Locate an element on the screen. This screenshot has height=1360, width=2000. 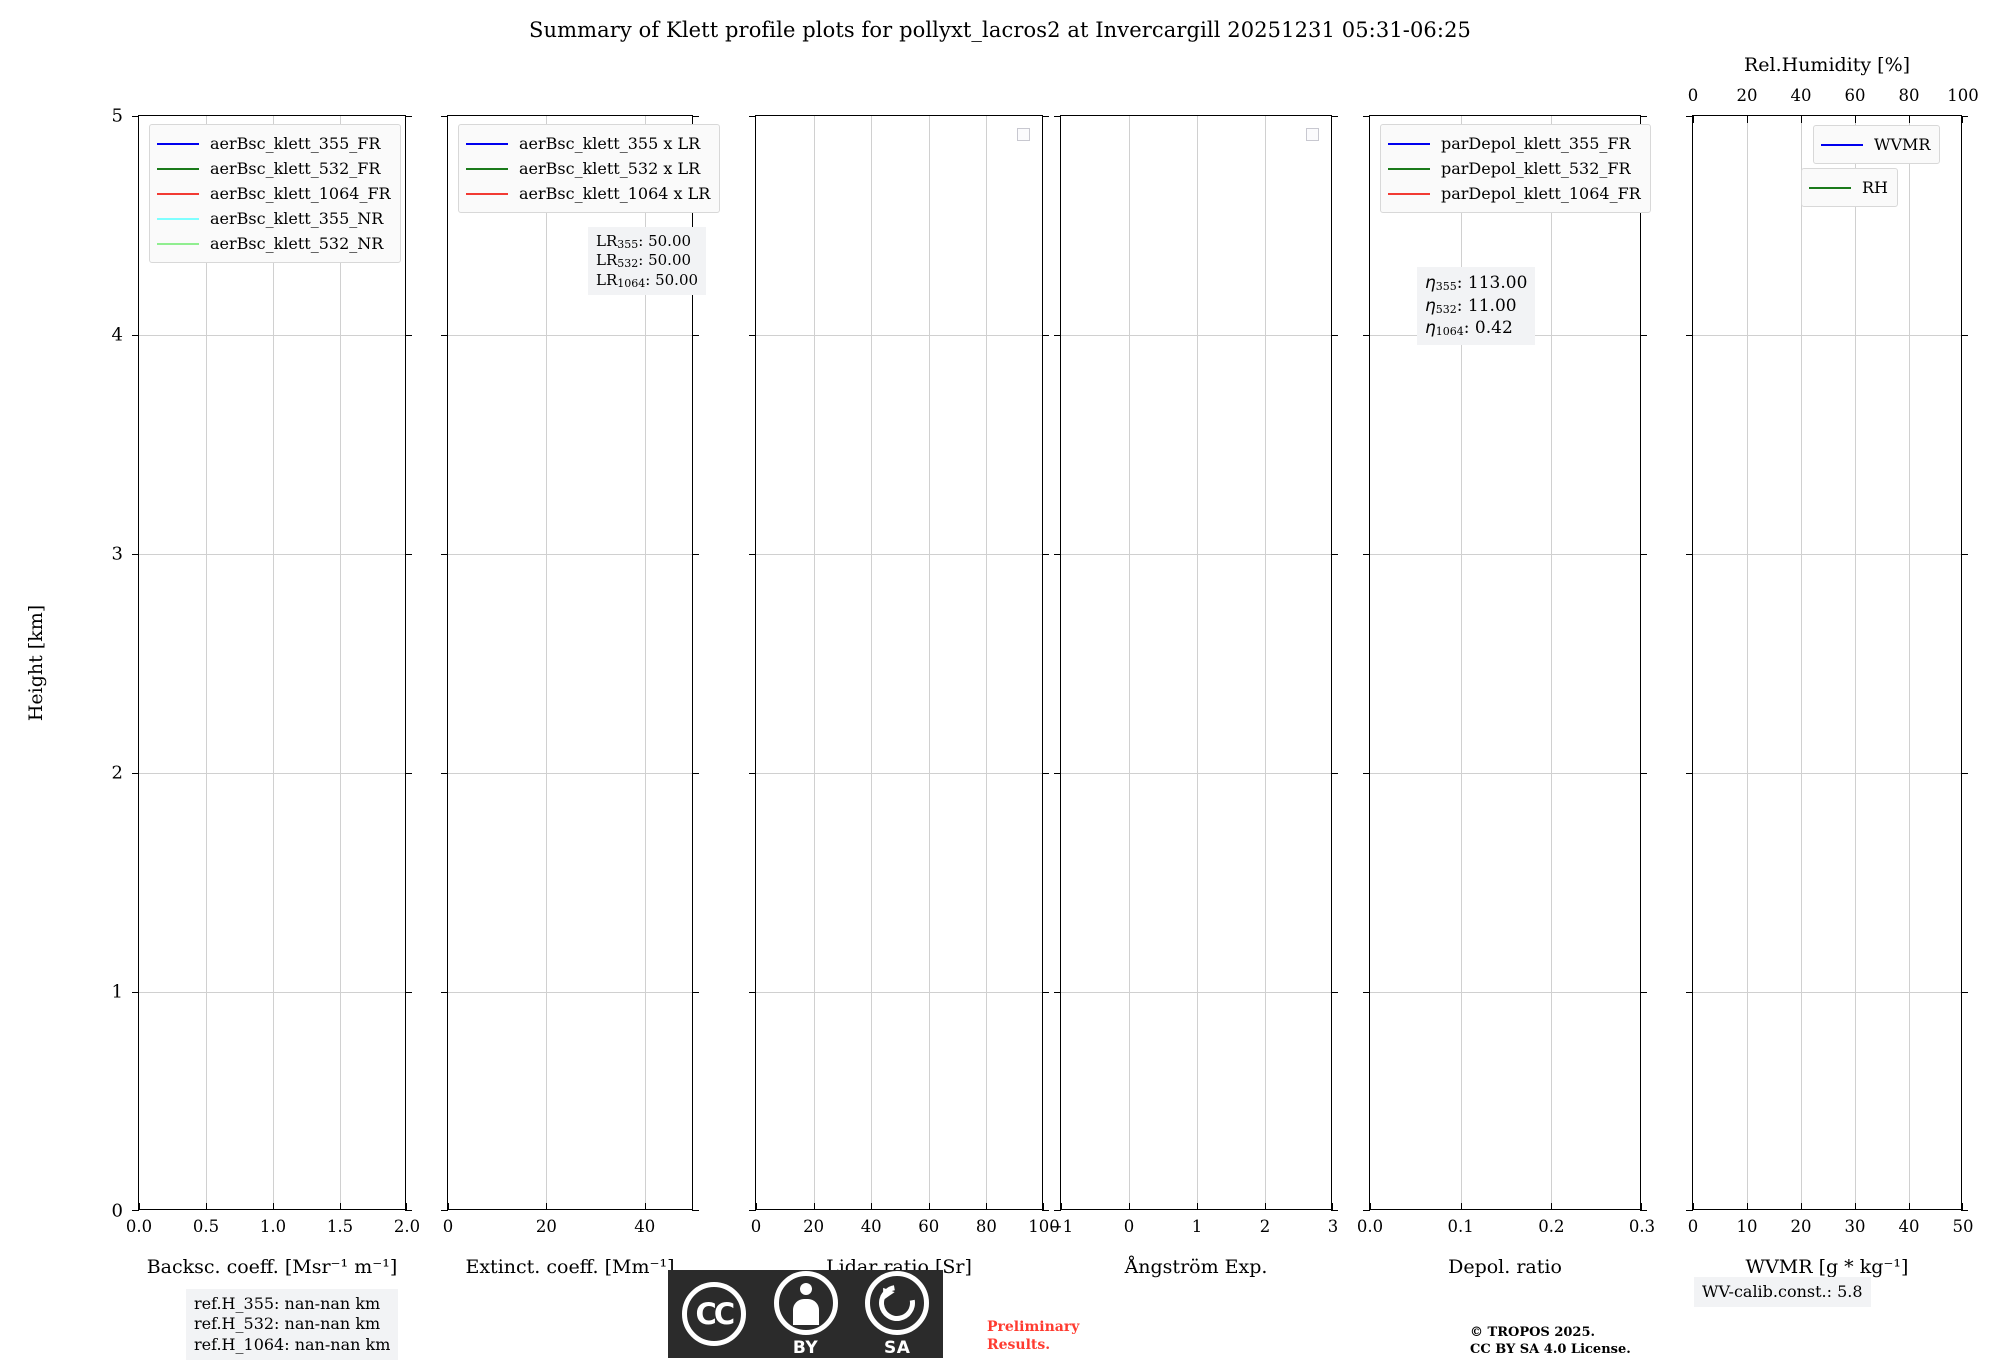
legend-label: aerBsc_klett_532 x LR is located at coordinates (610, 168).